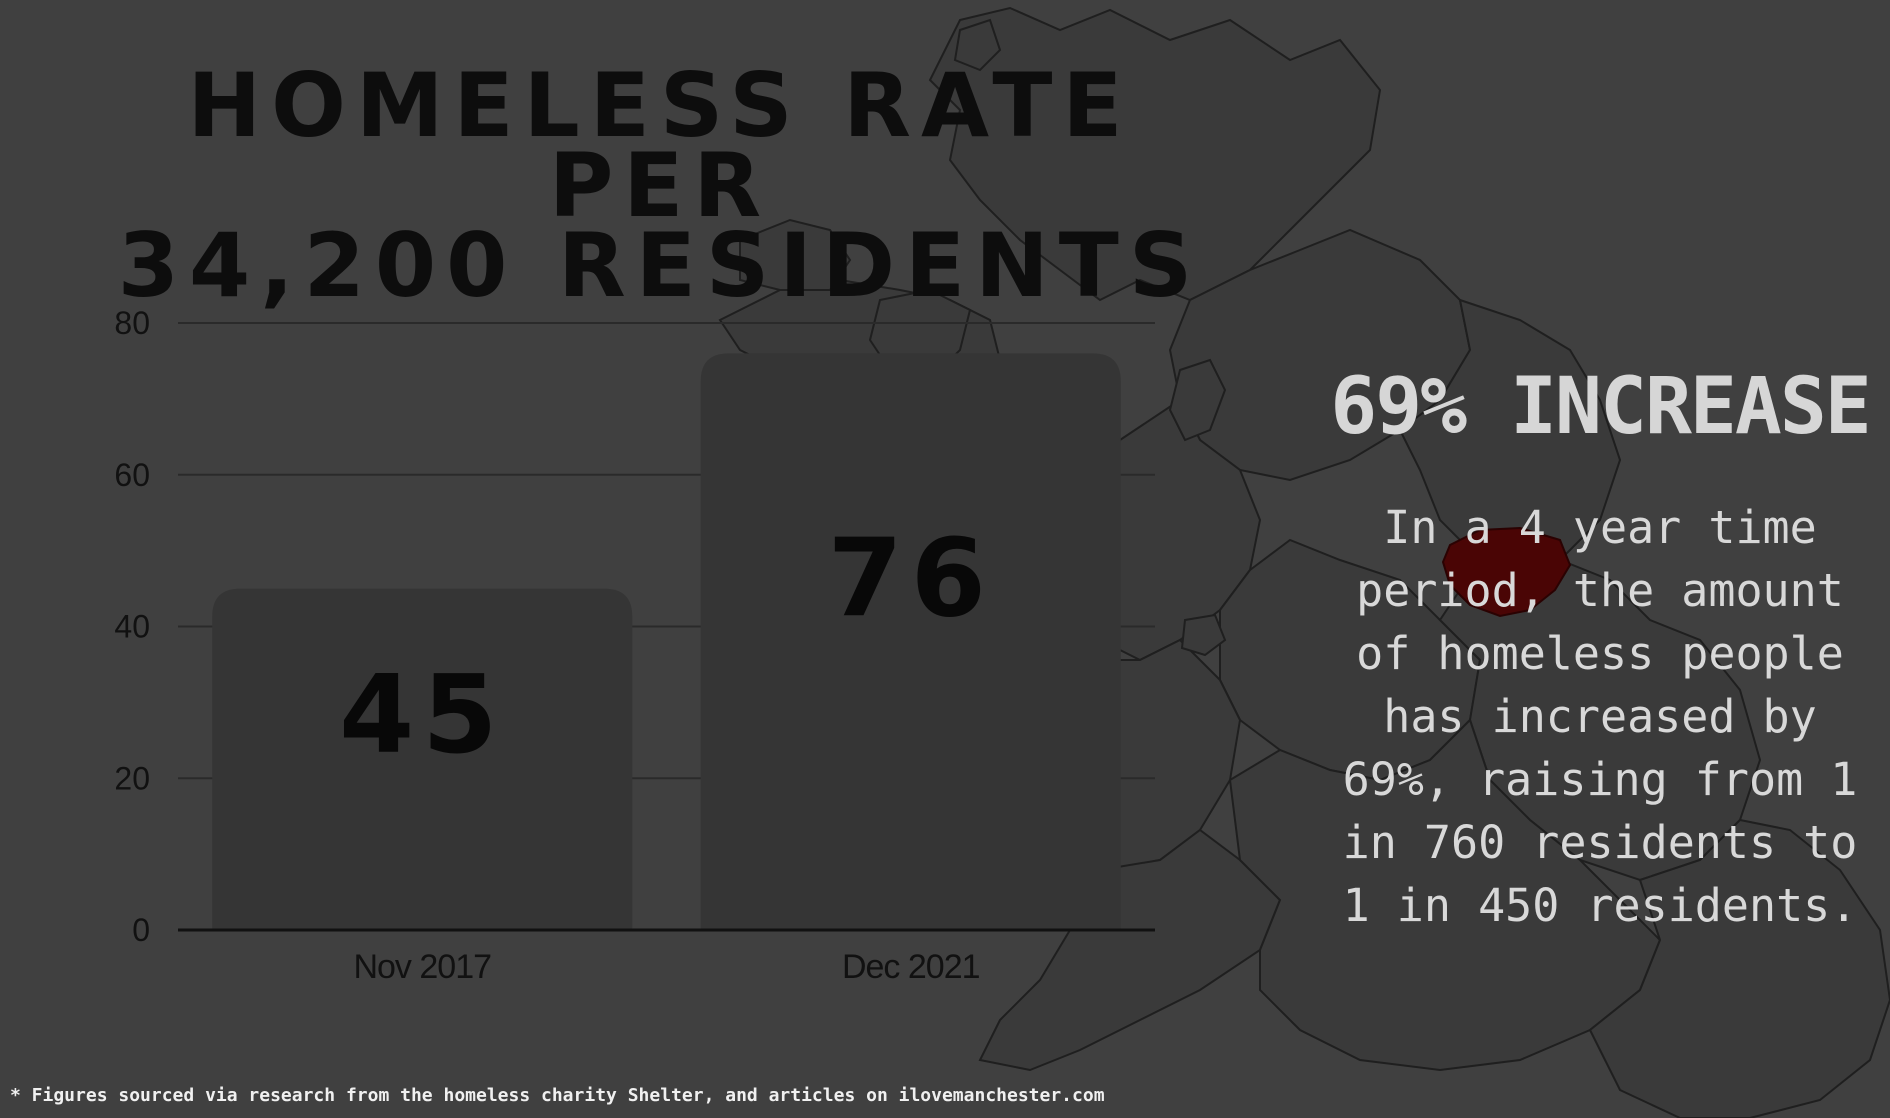  Describe the element at coordinates (1197, 400) in the screenshot. I see `map-region-isle` at that location.